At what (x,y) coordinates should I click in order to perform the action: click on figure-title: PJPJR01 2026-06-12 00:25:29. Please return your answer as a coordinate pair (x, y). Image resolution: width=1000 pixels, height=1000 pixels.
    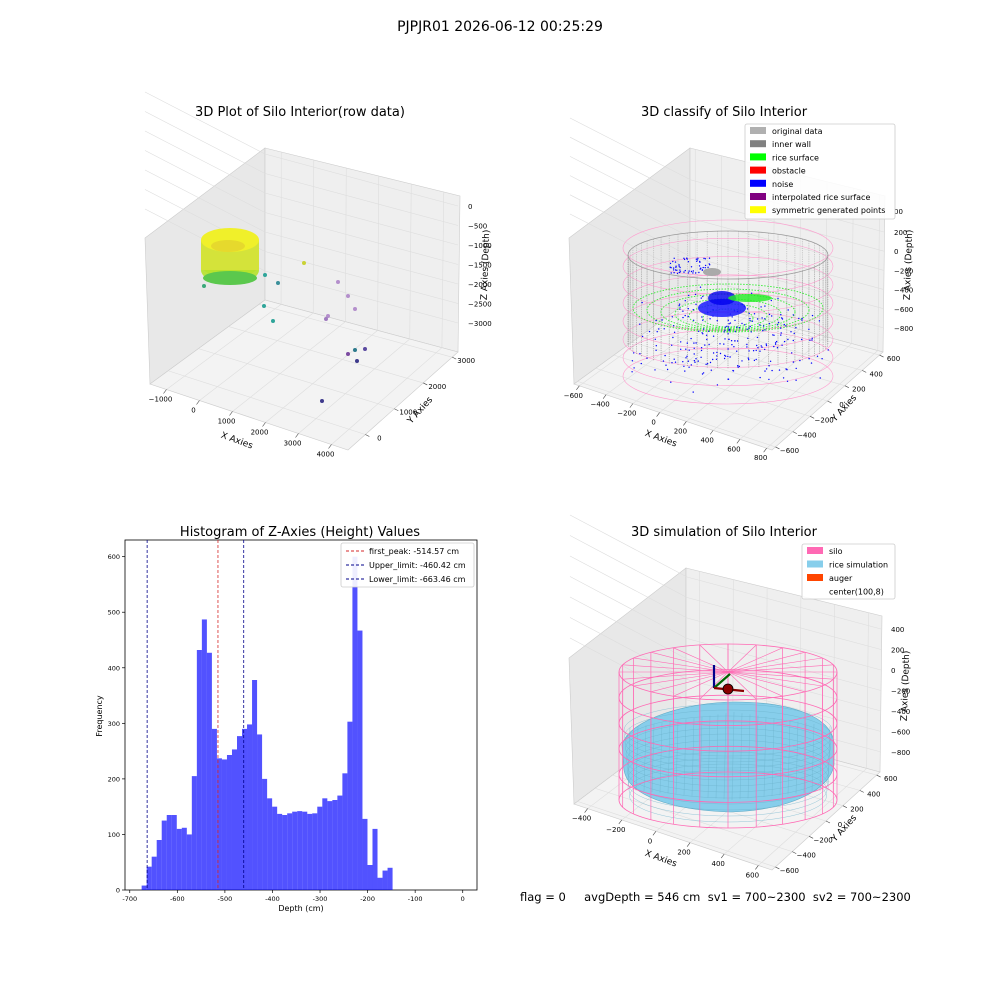
    Looking at the image, I should click on (500, 27).